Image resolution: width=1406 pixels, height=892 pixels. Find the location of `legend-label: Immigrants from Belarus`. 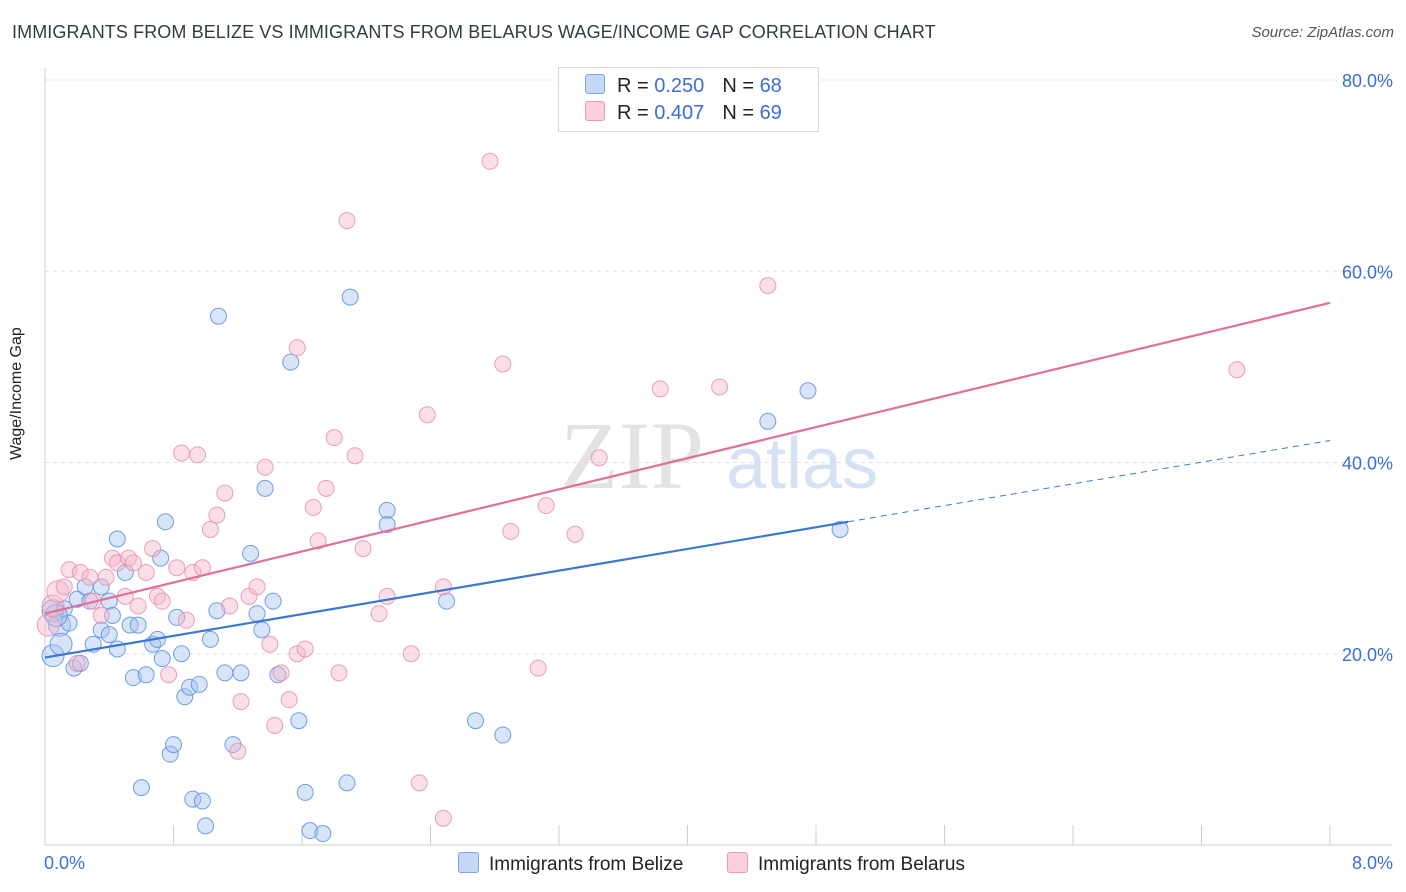

legend-label: Immigrants from Belarus is located at coordinates (861, 864).